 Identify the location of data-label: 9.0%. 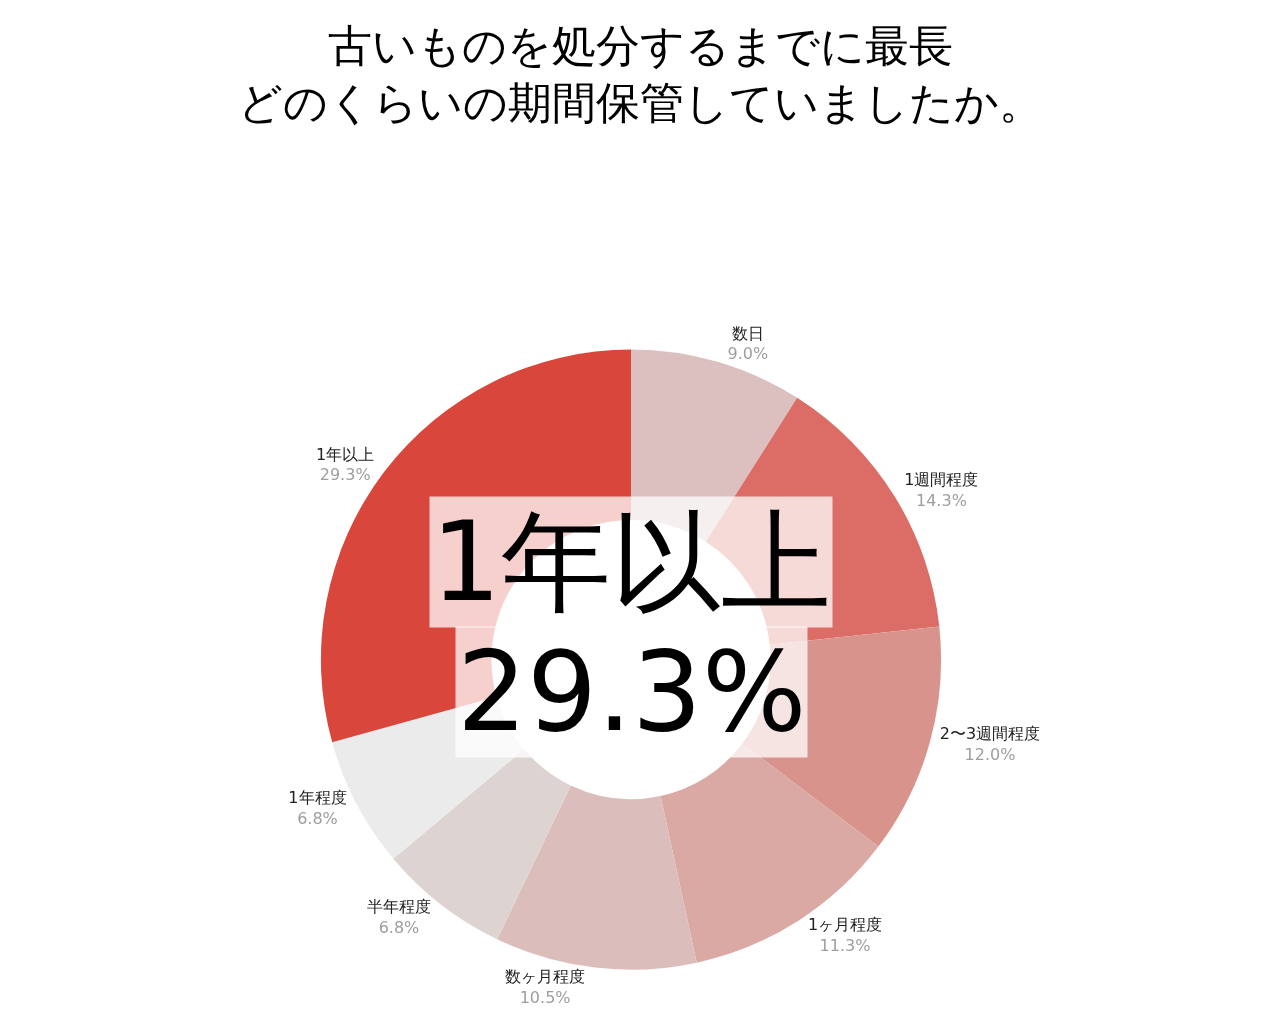
(748, 354).